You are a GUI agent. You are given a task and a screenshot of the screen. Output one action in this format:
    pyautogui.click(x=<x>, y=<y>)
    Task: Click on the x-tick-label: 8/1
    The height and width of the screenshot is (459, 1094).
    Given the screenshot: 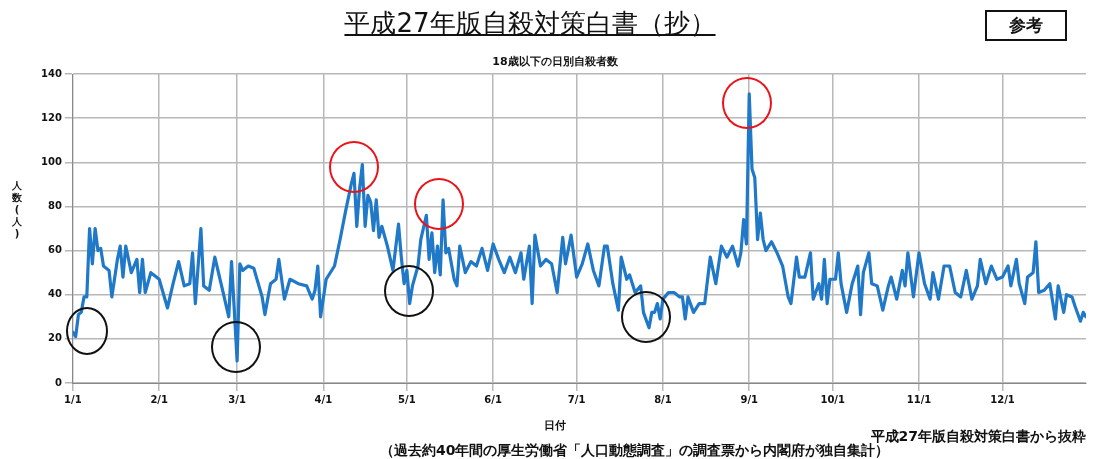 What is the action you would take?
    pyautogui.click(x=663, y=399)
    